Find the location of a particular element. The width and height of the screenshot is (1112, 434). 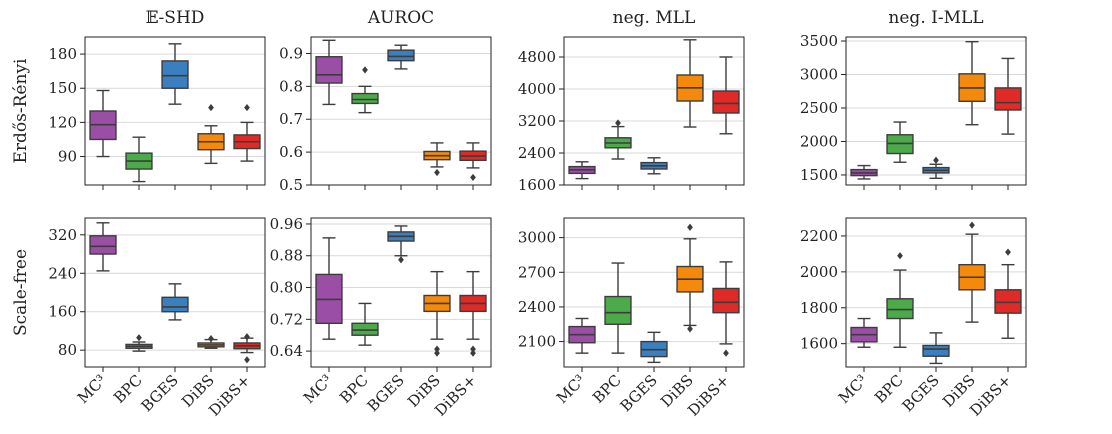

y-tick-label: 120 is located at coordinates (62, 122).